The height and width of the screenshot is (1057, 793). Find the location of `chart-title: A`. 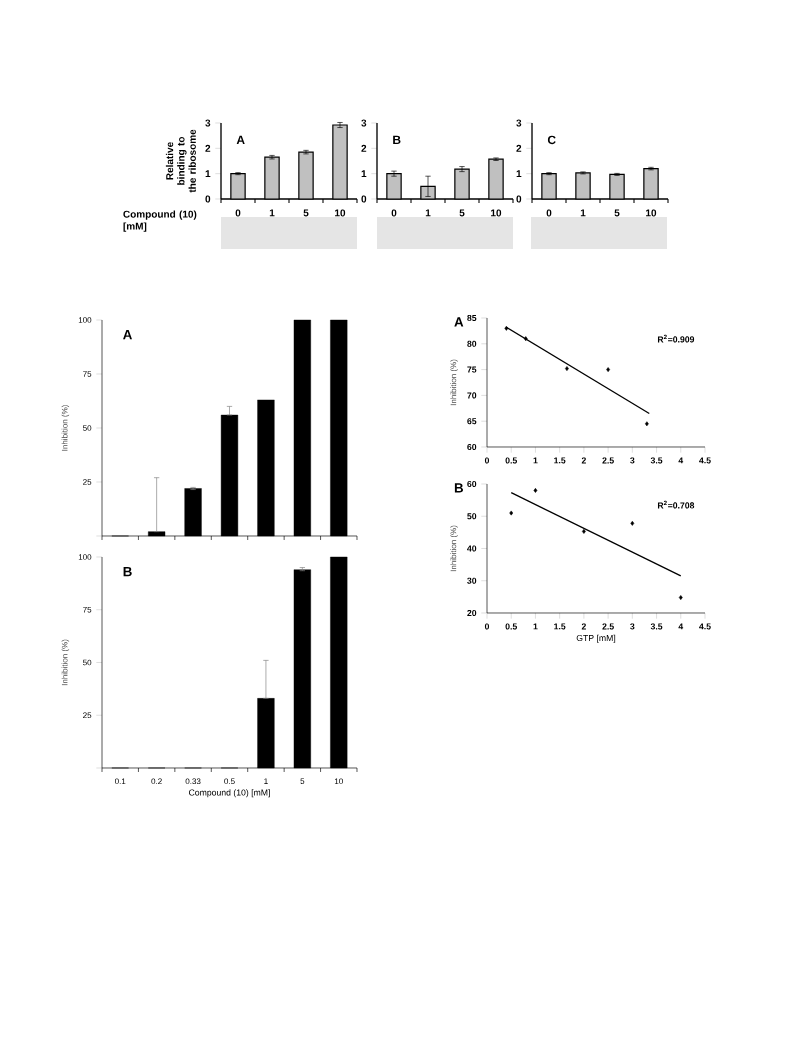

chart-title: A is located at coordinates (459, 322).